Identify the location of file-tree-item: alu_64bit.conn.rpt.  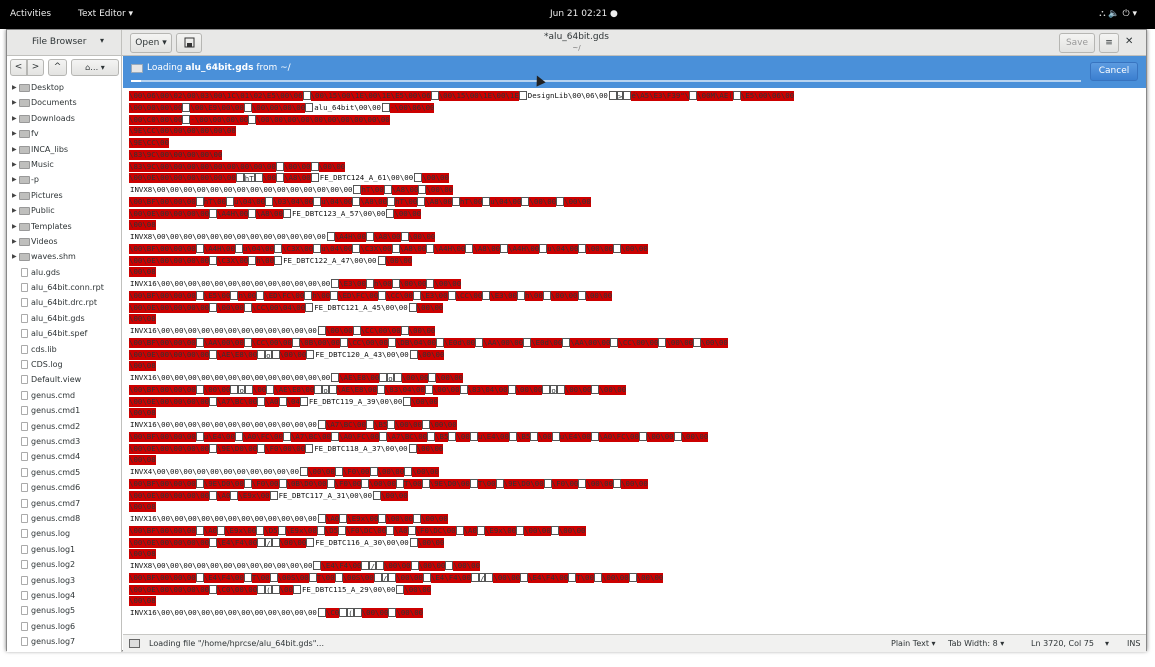
(64, 287).